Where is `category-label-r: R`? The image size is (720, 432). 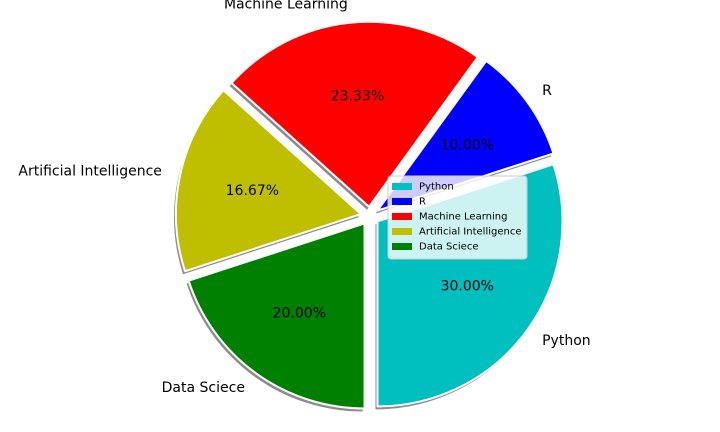 category-label-r: R is located at coordinates (547, 91).